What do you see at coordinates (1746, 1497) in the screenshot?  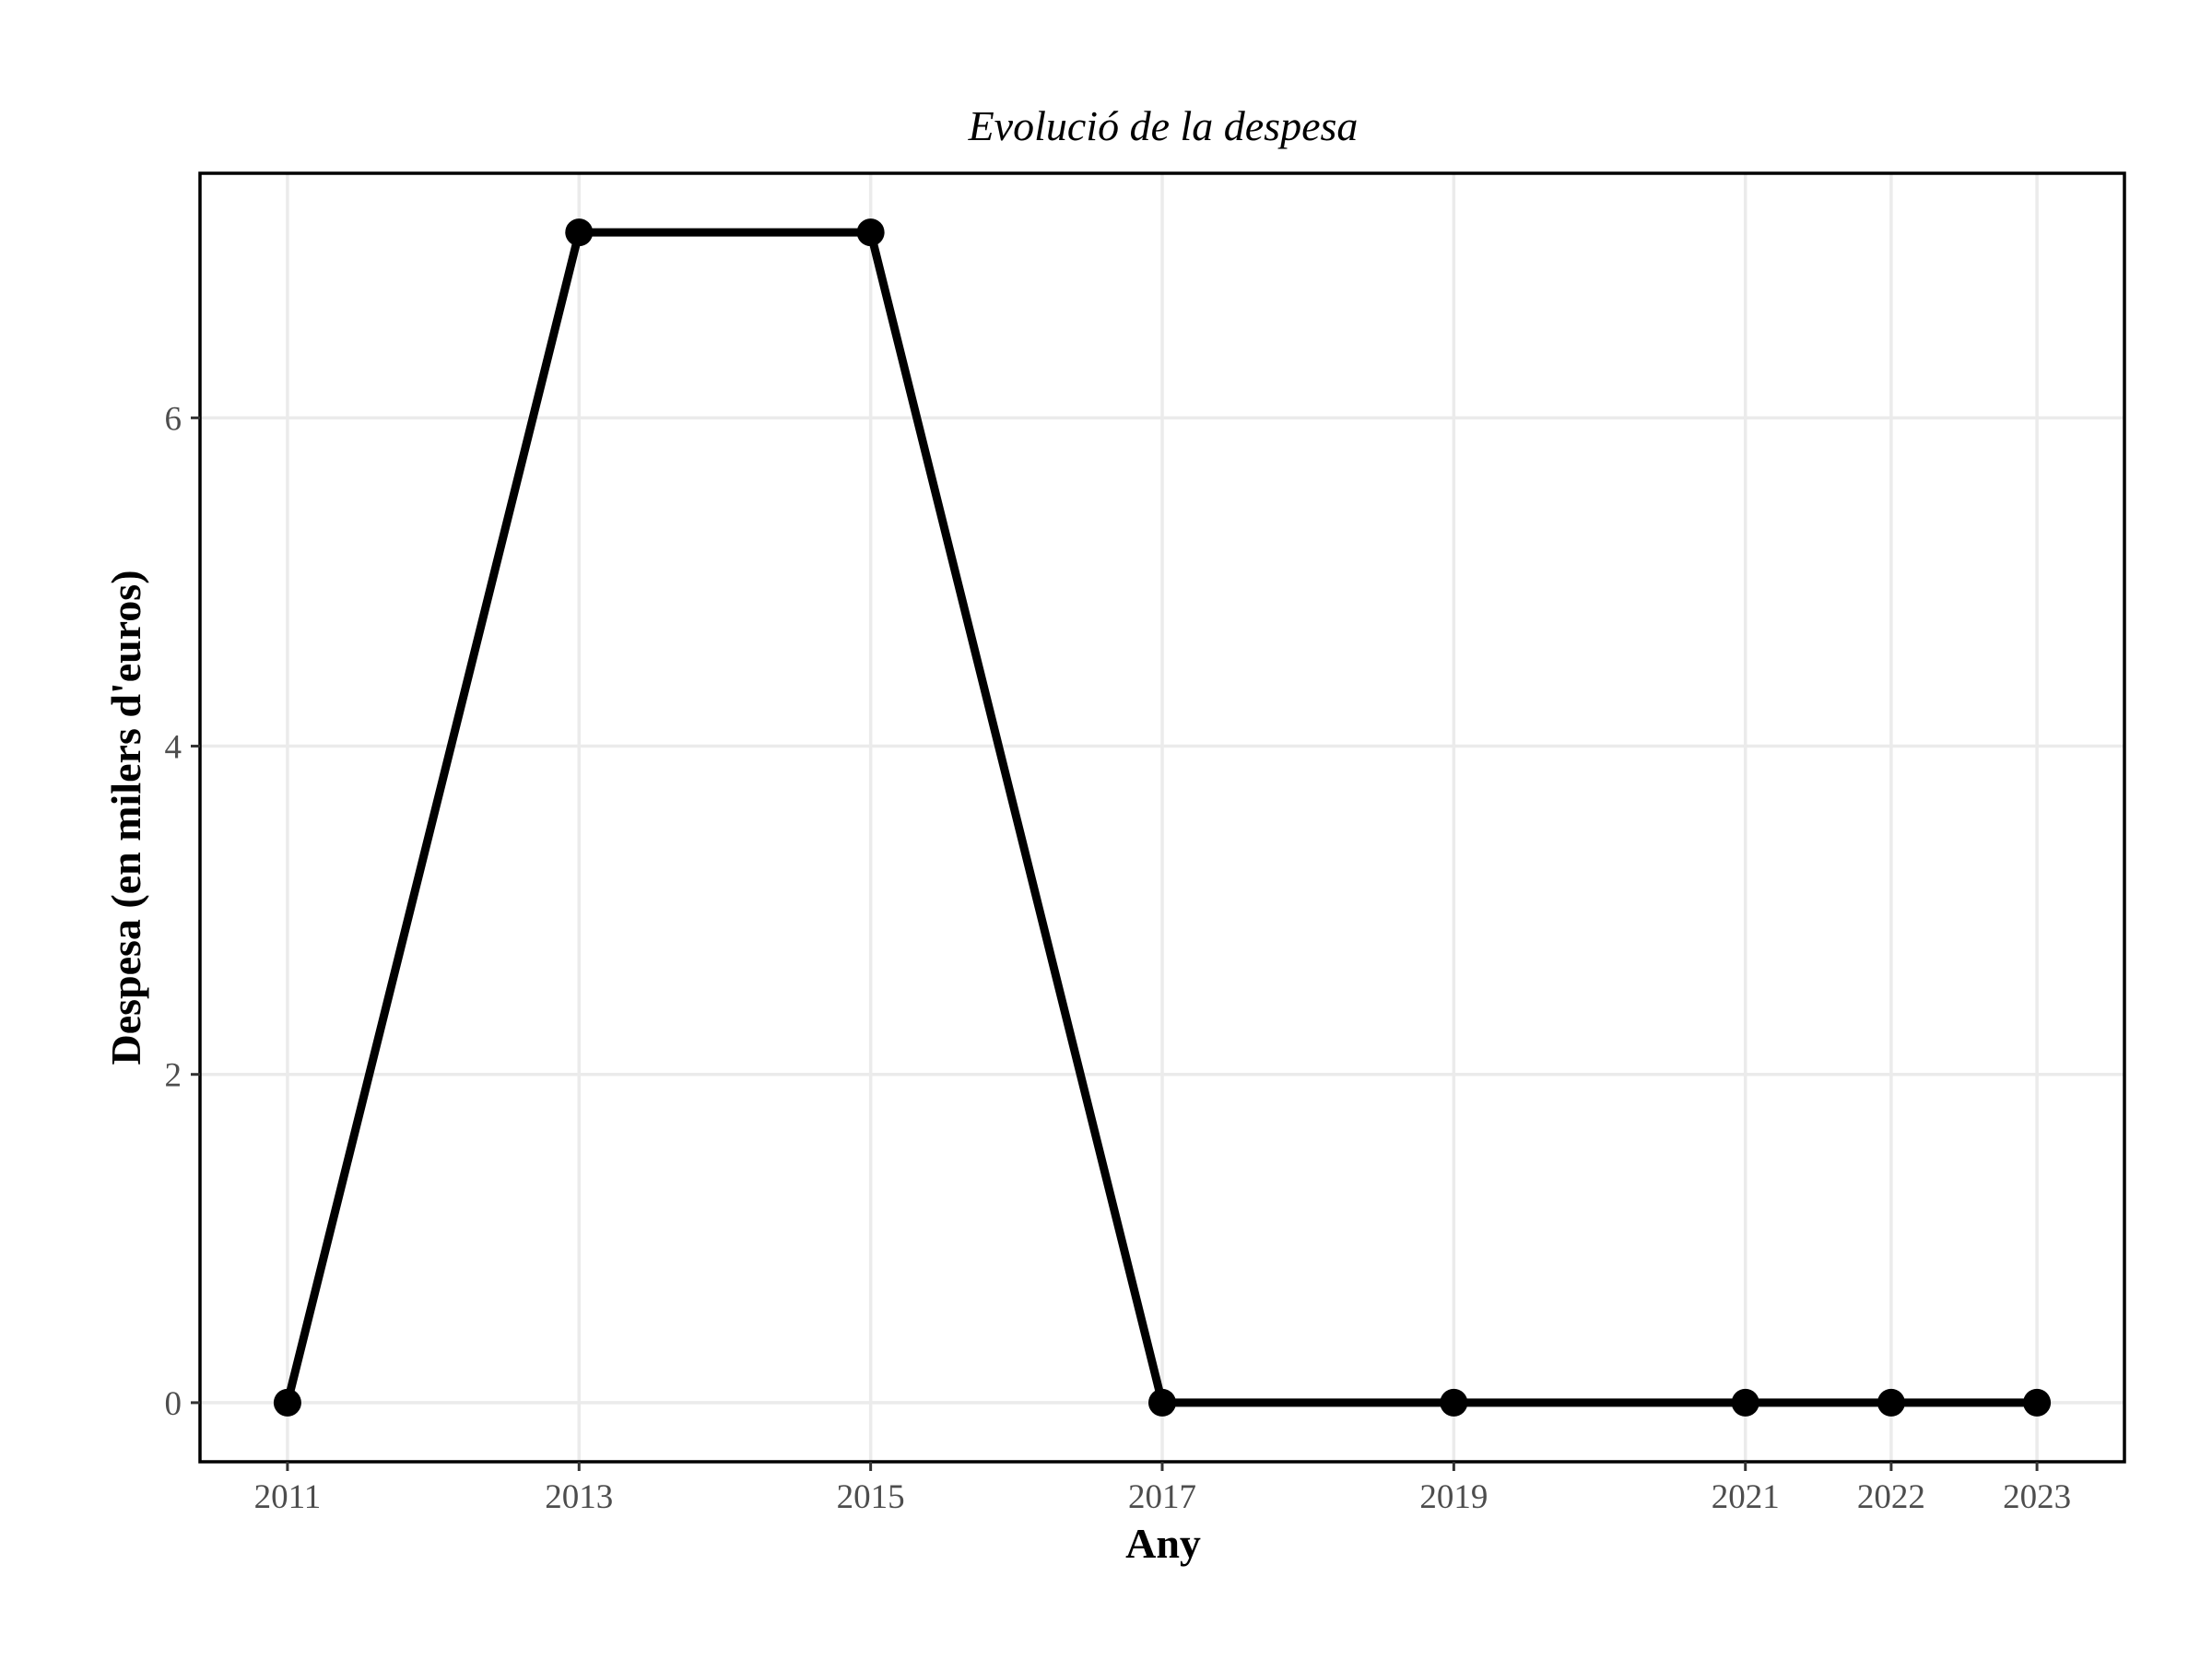 I see `x-tick-label: 2021` at bounding box center [1746, 1497].